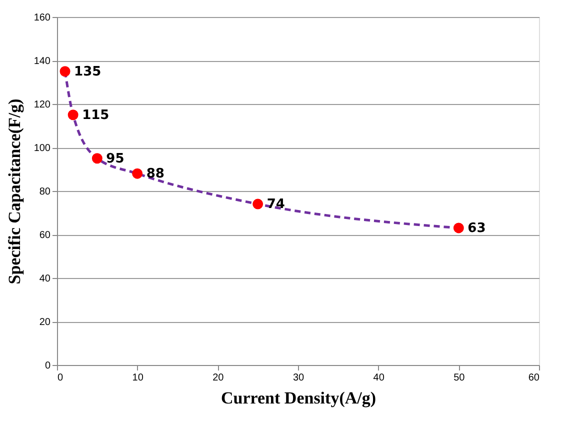  I want to click on data-label: 135, so click(88, 72).